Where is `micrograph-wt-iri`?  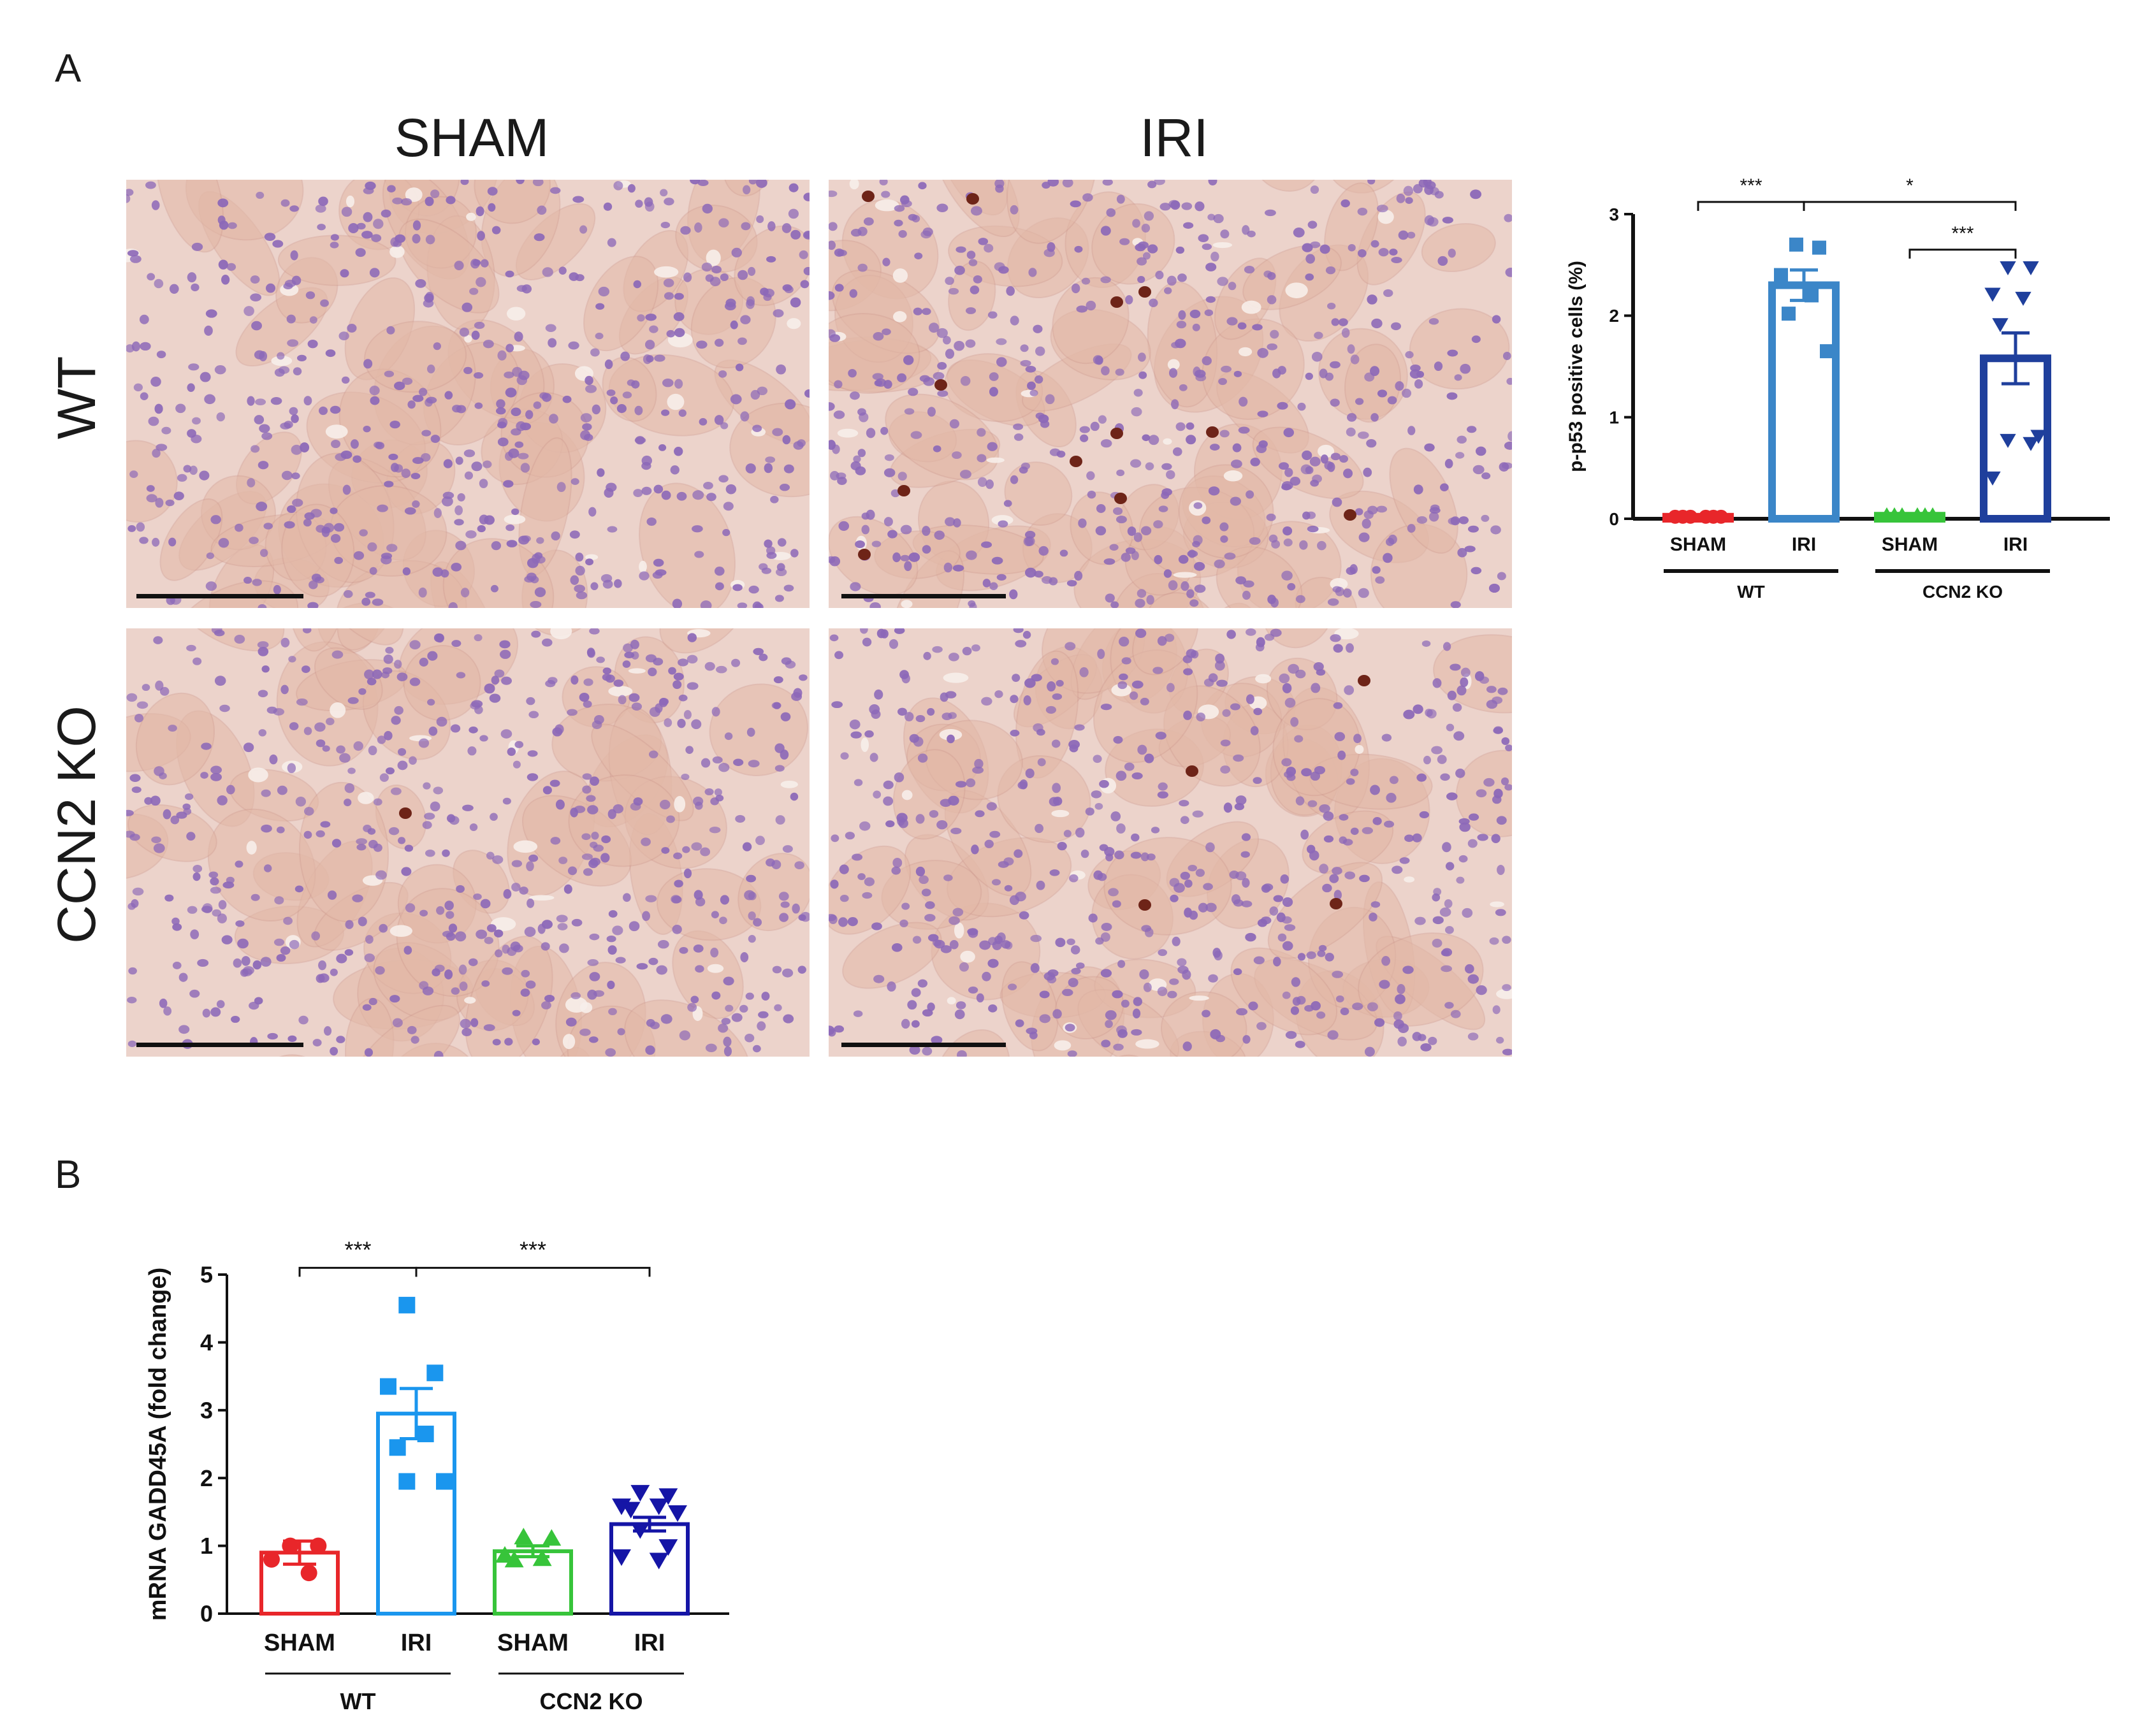 micrograph-wt-iri is located at coordinates (1170, 394).